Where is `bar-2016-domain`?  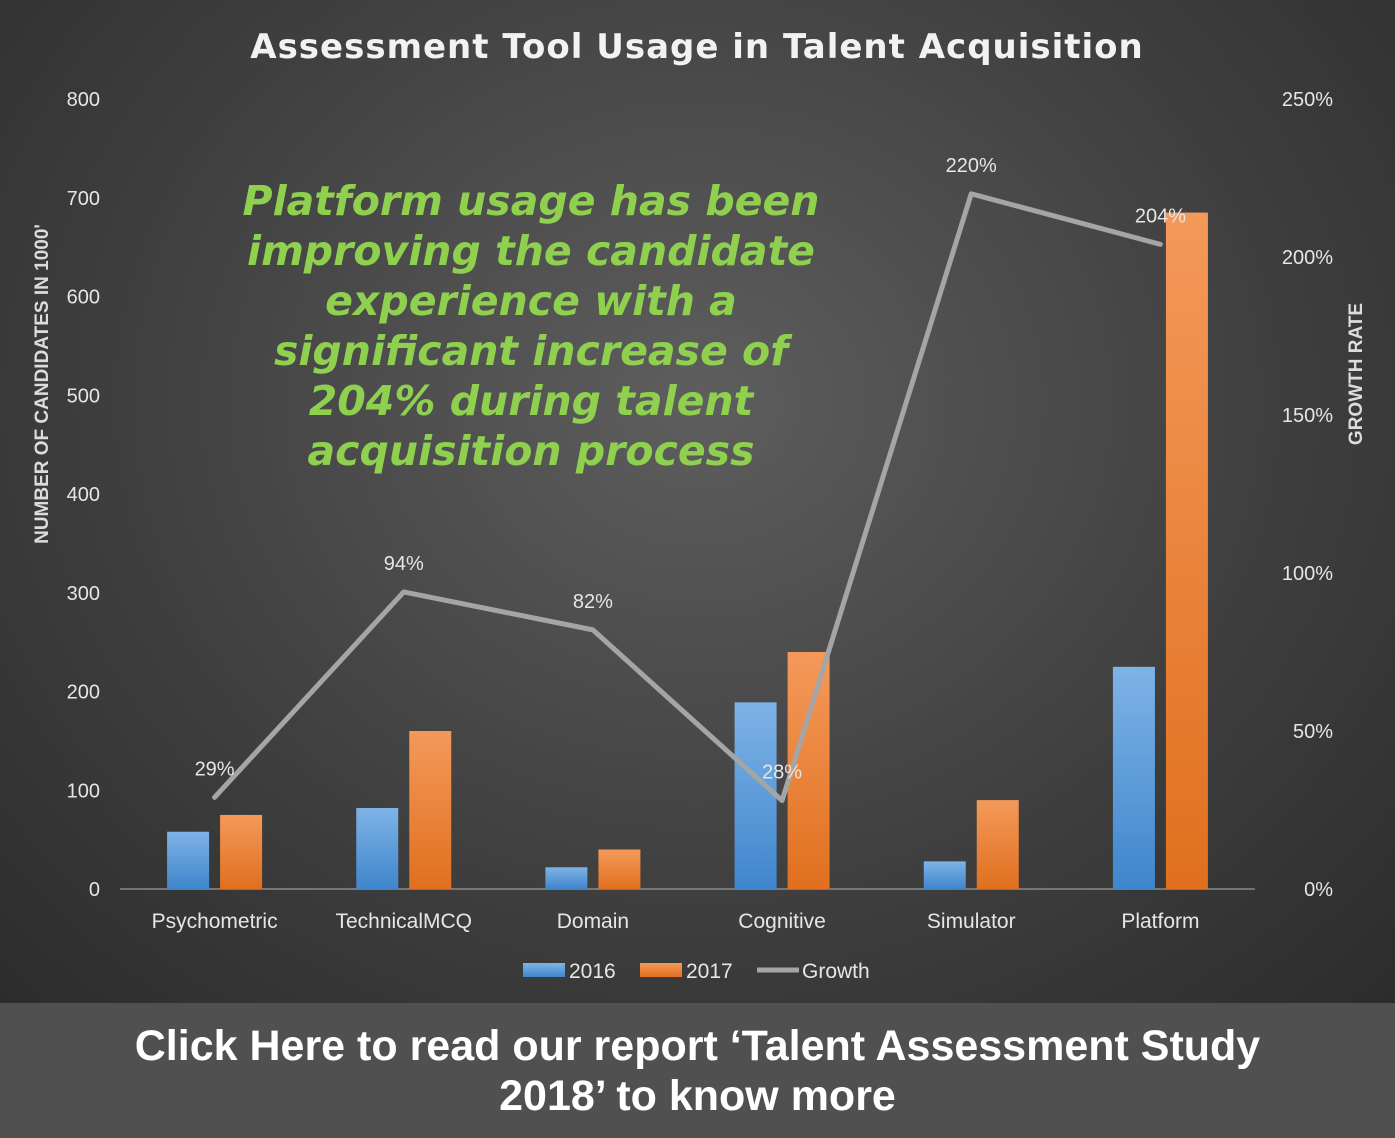
bar-2016-domain is located at coordinates (566, 878).